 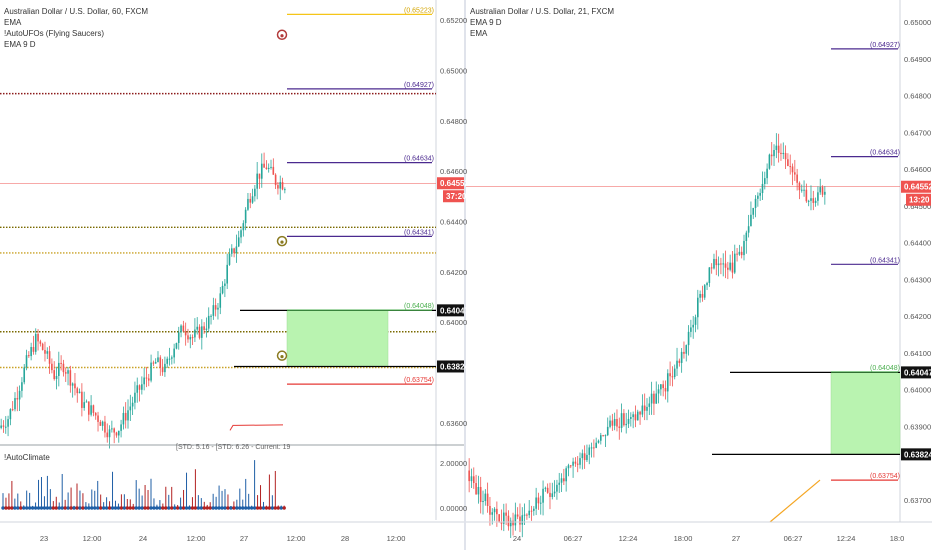 I want to click on left-countdown-badge: 37:20, so click(x=456, y=196).